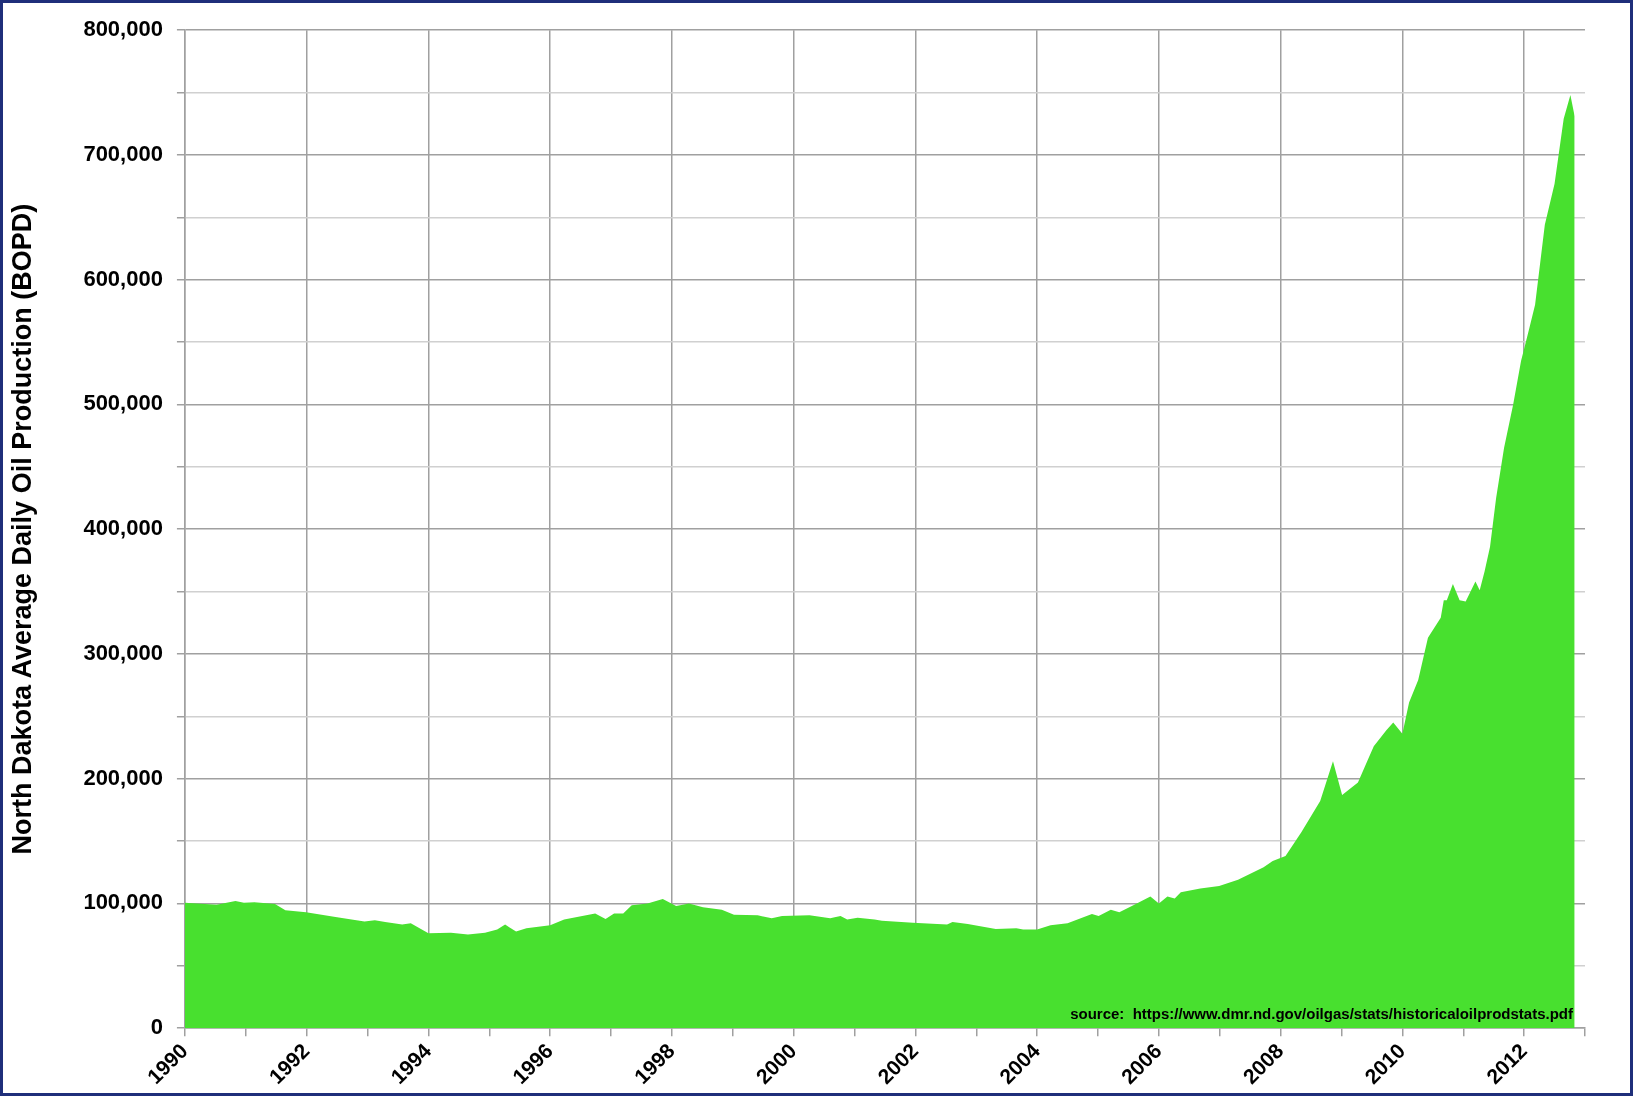 The height and width of the screenshot is (1096, 1633). I want to click on y-tick-label: 0, so click(156, 1027).